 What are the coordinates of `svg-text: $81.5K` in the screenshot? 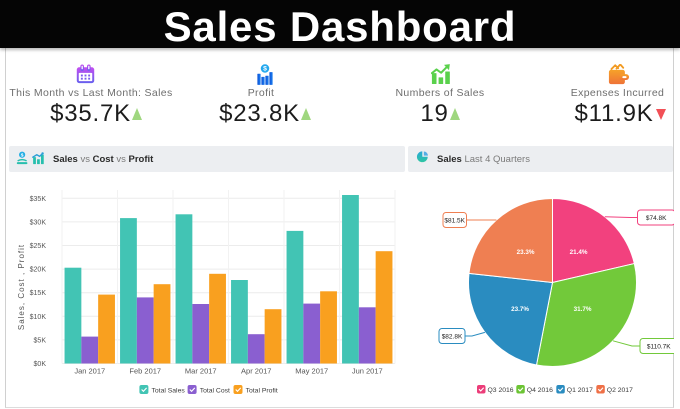 It's located at (454, 221).